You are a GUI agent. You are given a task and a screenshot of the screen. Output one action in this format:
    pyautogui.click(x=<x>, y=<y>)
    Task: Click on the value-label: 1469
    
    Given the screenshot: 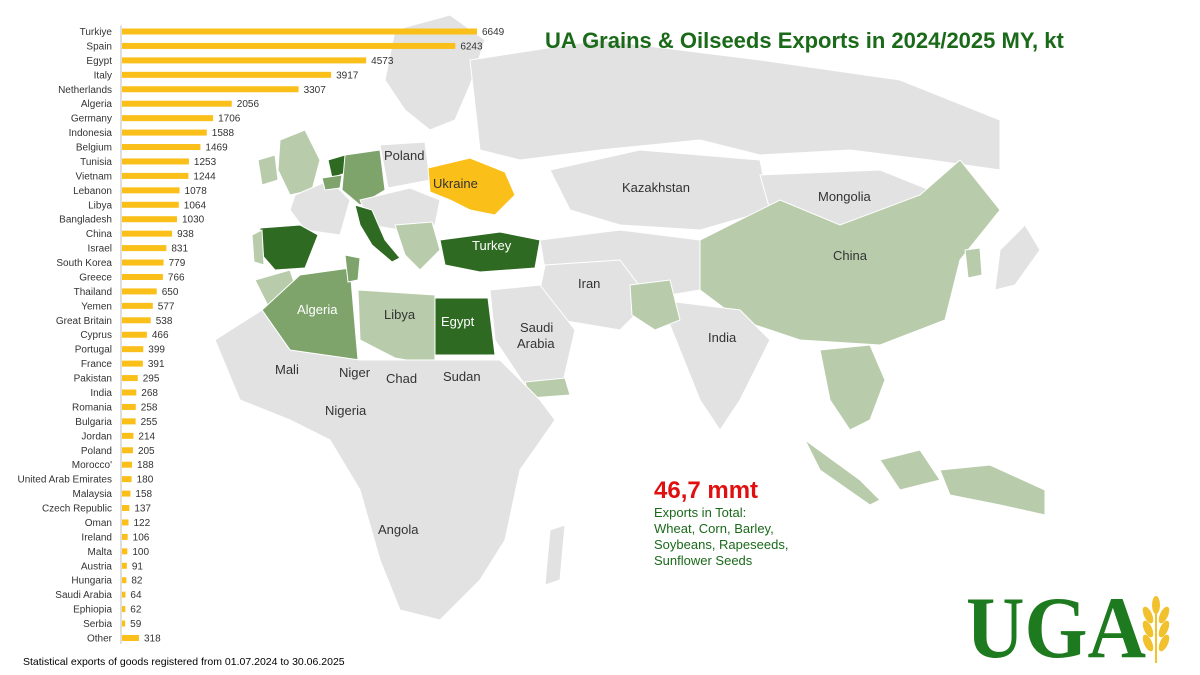 What is the action you would take?
    pyautogui.click(x=216, y=148)
    